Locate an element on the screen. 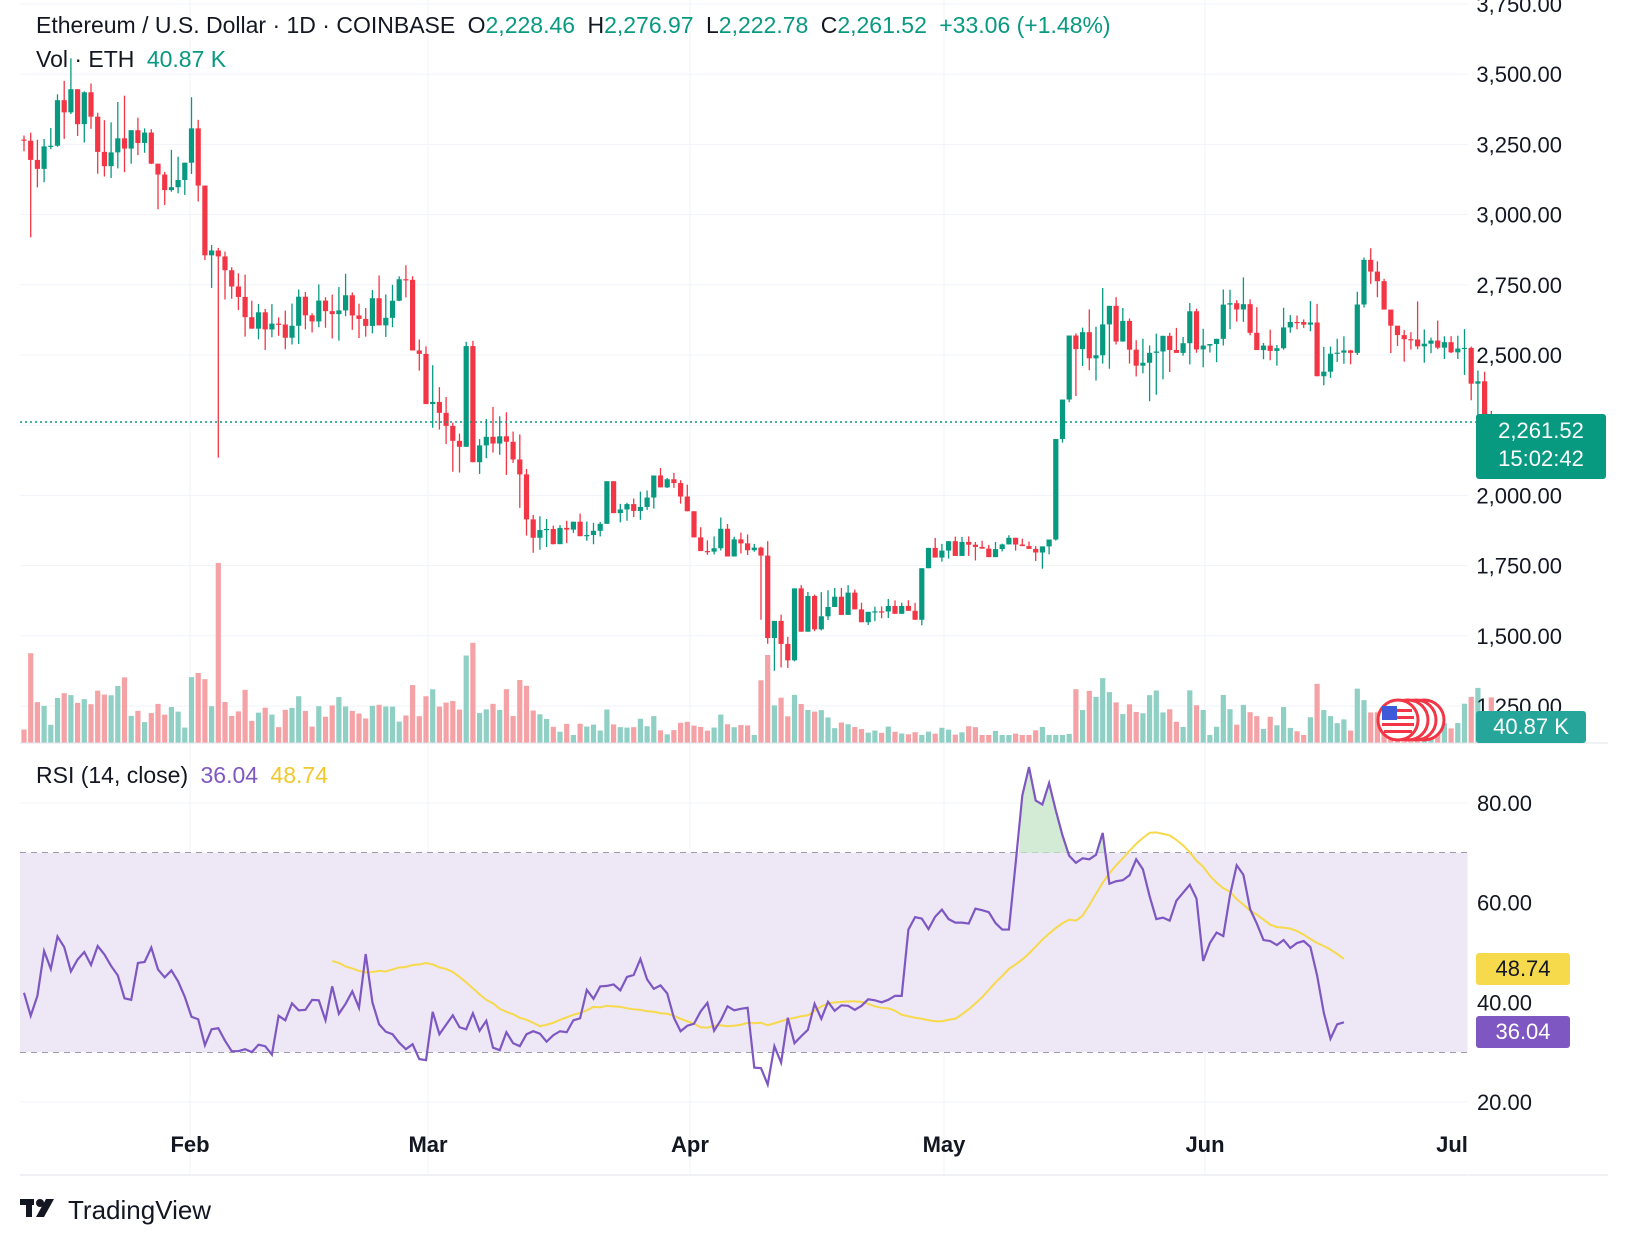  rsi-ma-line is located at coordinates (838, 930).